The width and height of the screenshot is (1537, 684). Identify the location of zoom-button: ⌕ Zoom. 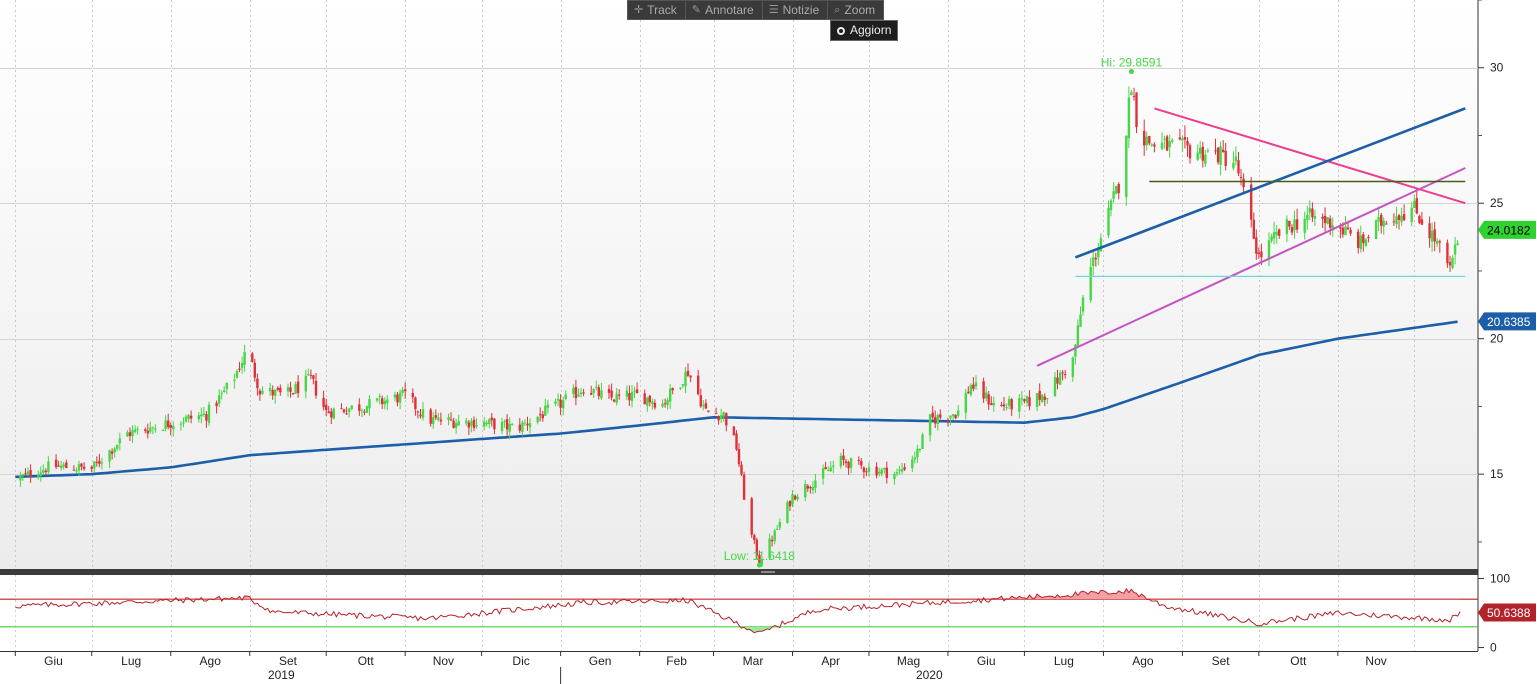
(855, 10).